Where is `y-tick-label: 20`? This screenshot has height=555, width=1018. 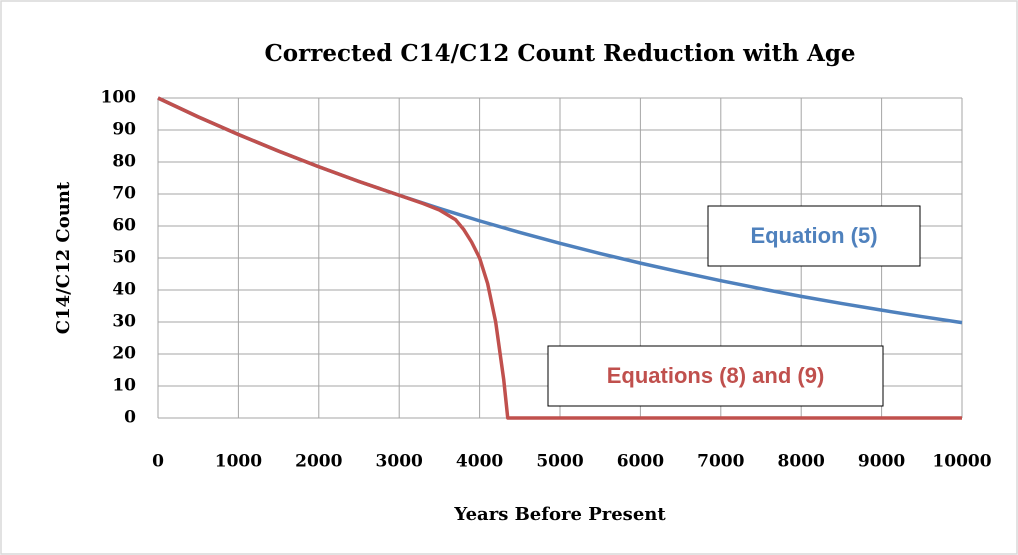
y-tick-label: 20 is located at coordinates (124, 354).